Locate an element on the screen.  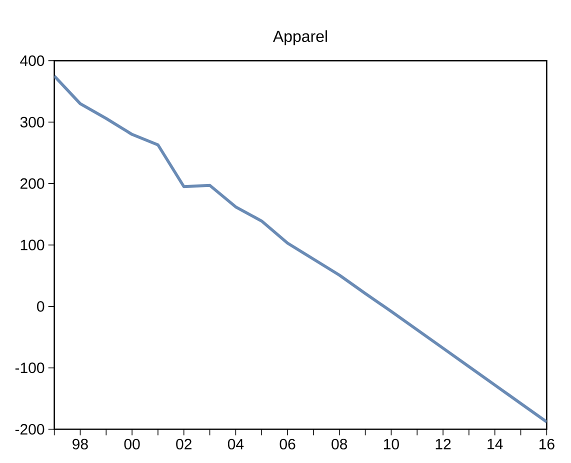
x-tick-label: 98 is located at coordinates (80, 444).